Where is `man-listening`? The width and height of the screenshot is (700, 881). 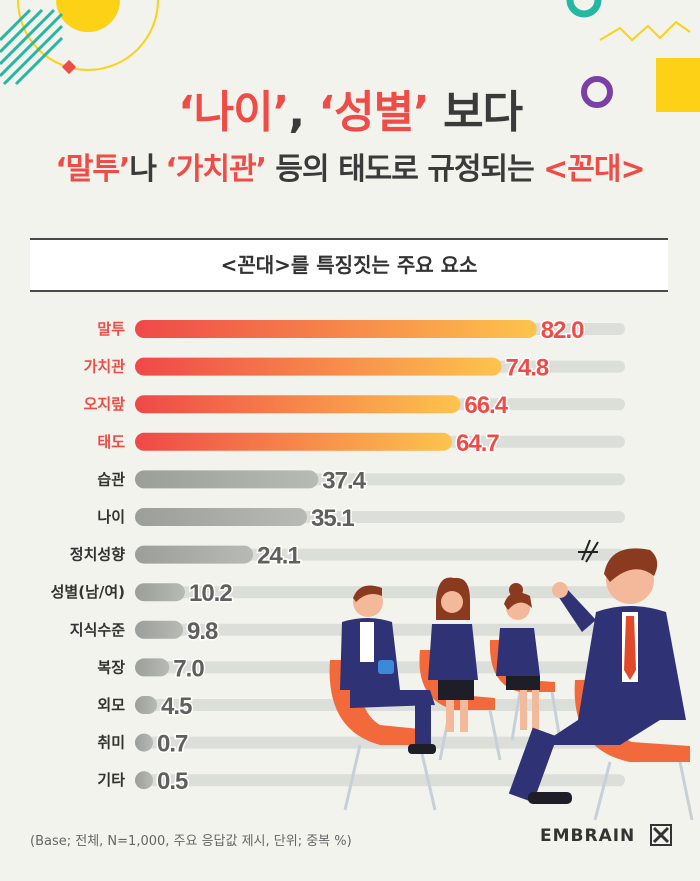
man-listening is located at coordinates (388, 669).